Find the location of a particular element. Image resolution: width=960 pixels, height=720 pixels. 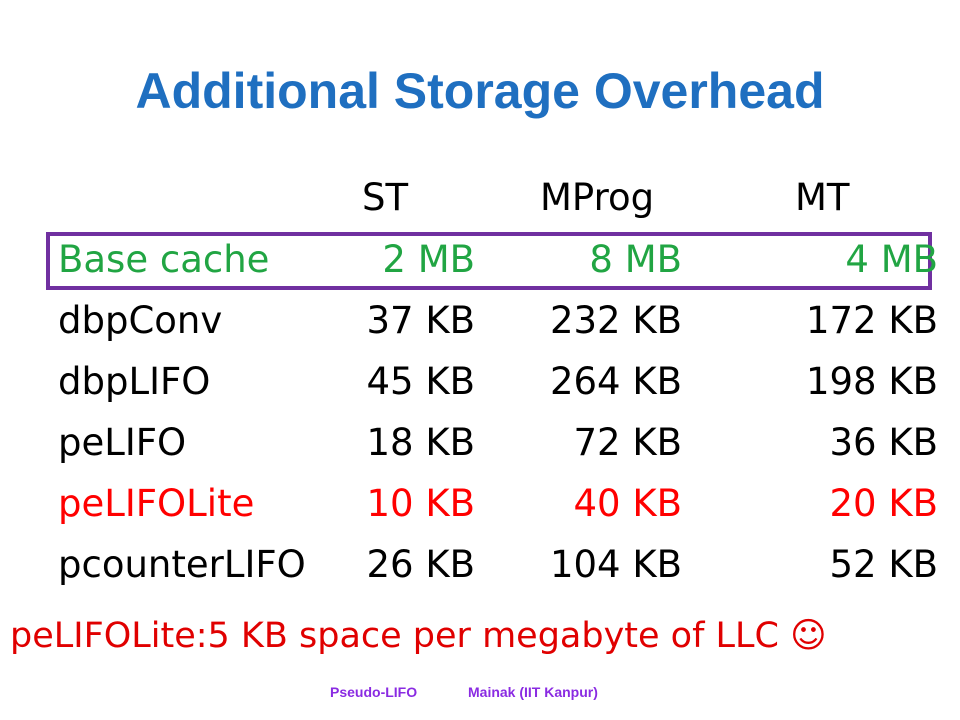

cell: 72 KB is located at coordinates (628, 442).